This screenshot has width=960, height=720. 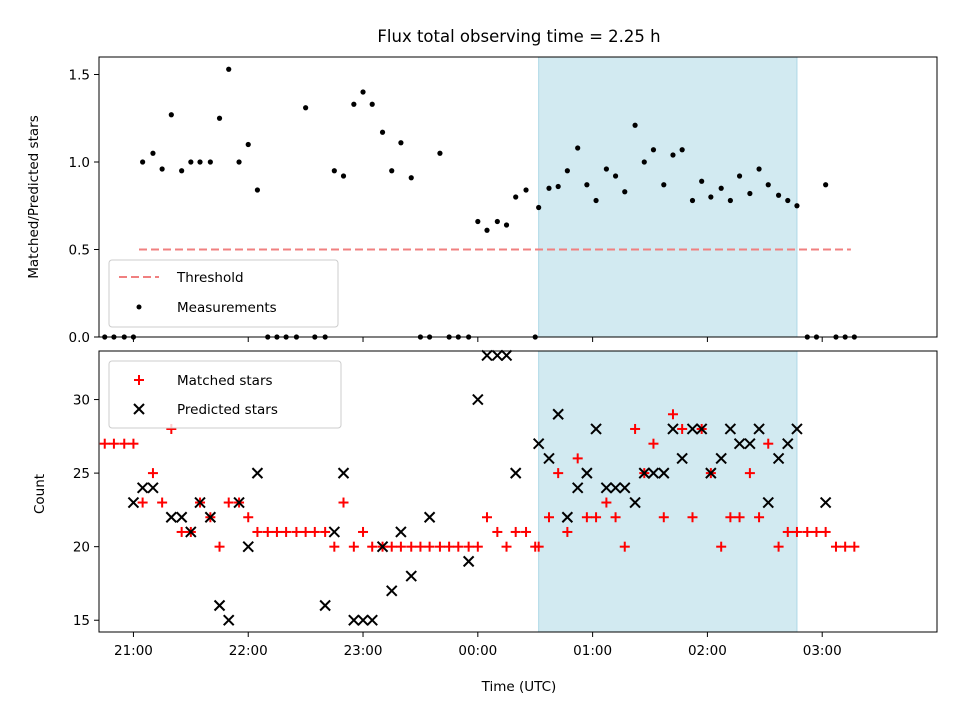 What do you see at coordinates (822, 651) in the screenshot?
I see `x-tick-label: 03:00` at bounding box center [822, 651].